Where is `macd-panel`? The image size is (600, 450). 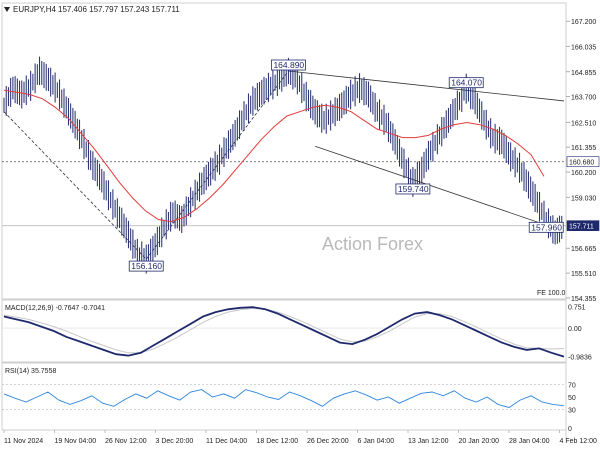
macd-panel is located at coordinates (284, 331).